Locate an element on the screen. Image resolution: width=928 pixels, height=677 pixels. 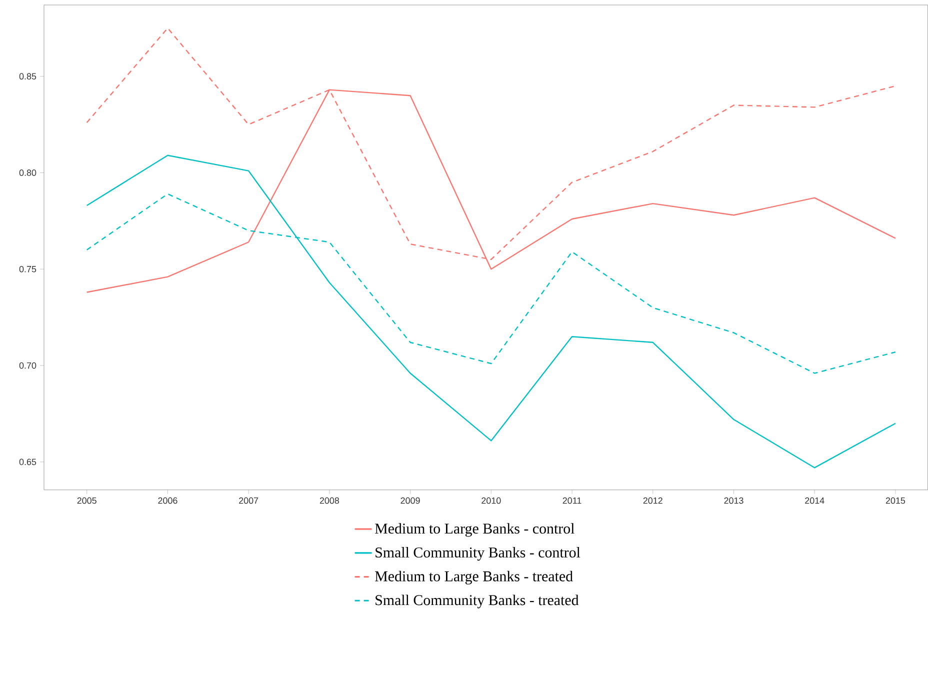
x-tick-label: 2009 is located at coordinates (410, 500).